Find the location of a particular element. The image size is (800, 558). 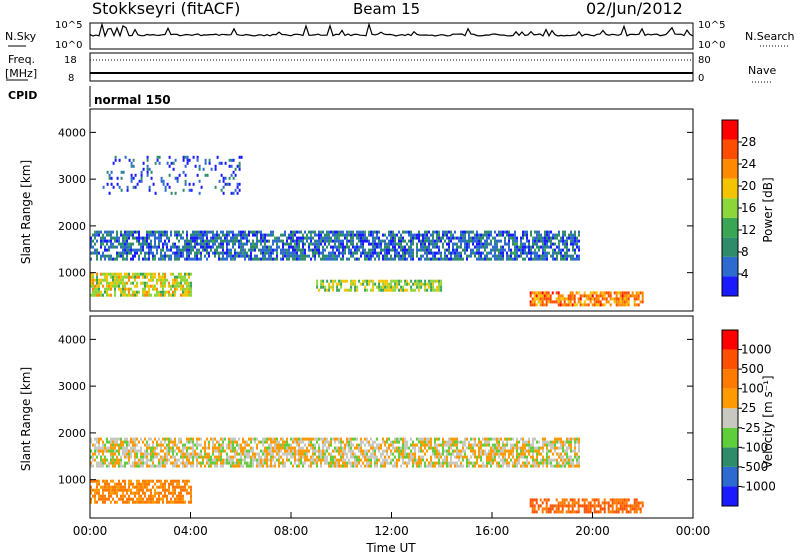

colorbar-tick-label: -25 is located at coordinates (751, 428).